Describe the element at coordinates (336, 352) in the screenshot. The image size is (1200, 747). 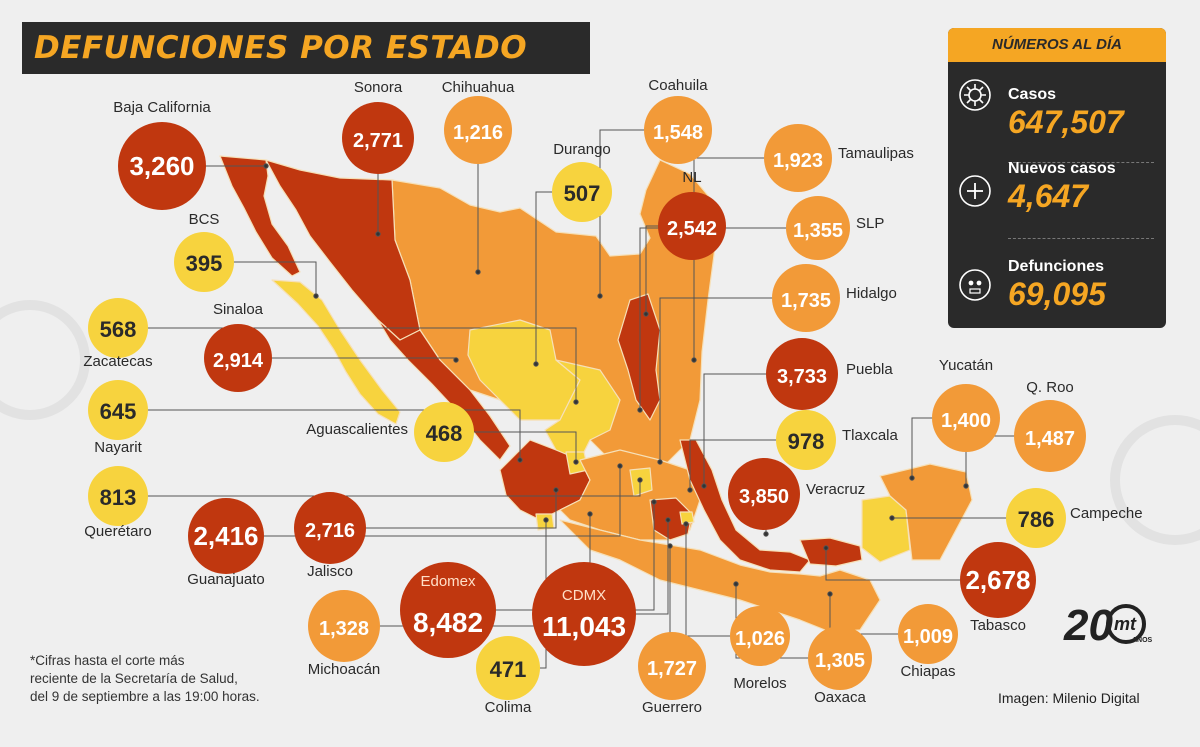
I see `region-bcs` at that location.